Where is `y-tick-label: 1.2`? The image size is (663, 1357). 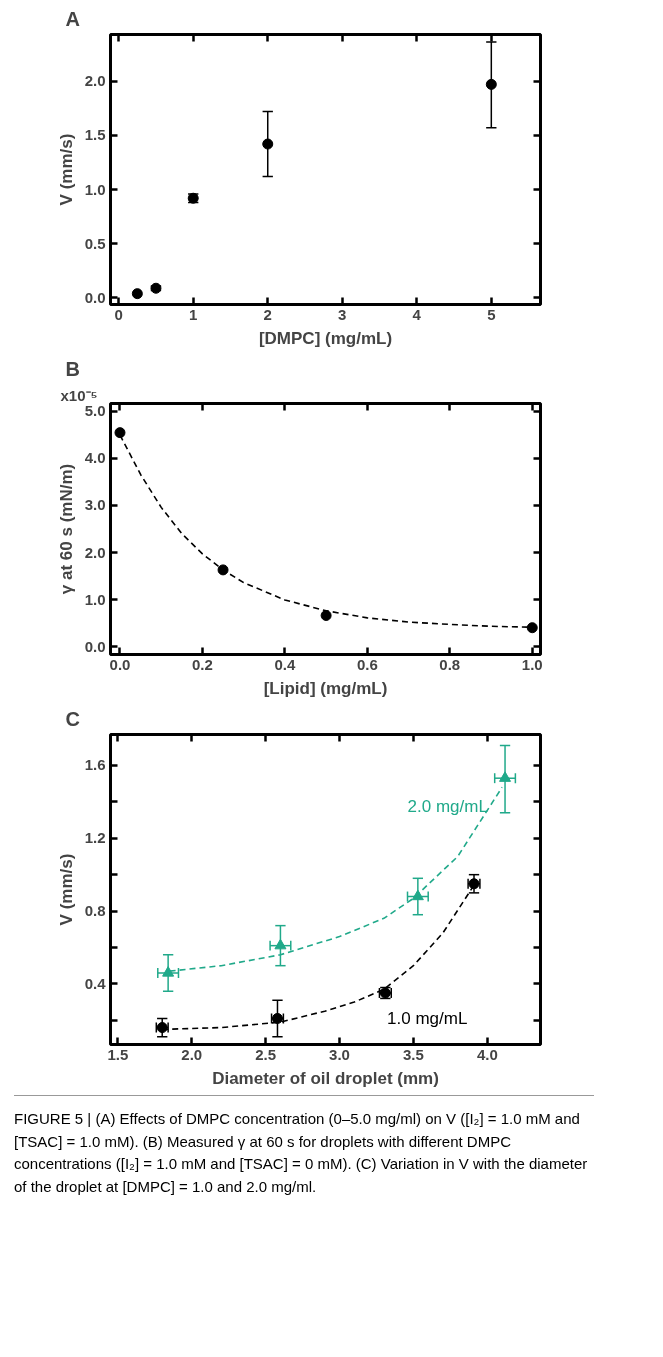 y-tick-label: 1.2 is located at coordinates (95, 838).